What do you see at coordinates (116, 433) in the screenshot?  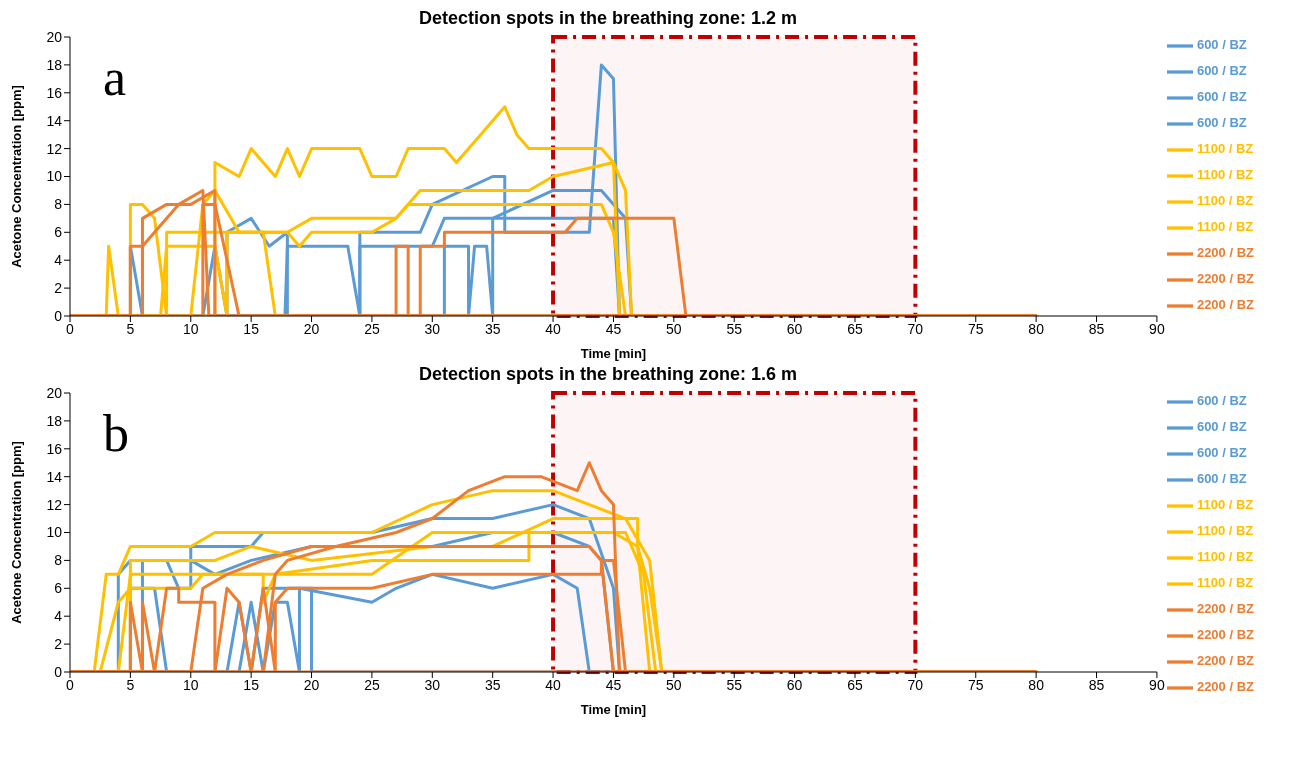 I see `annotation: b` at bounding box center [116, 433].